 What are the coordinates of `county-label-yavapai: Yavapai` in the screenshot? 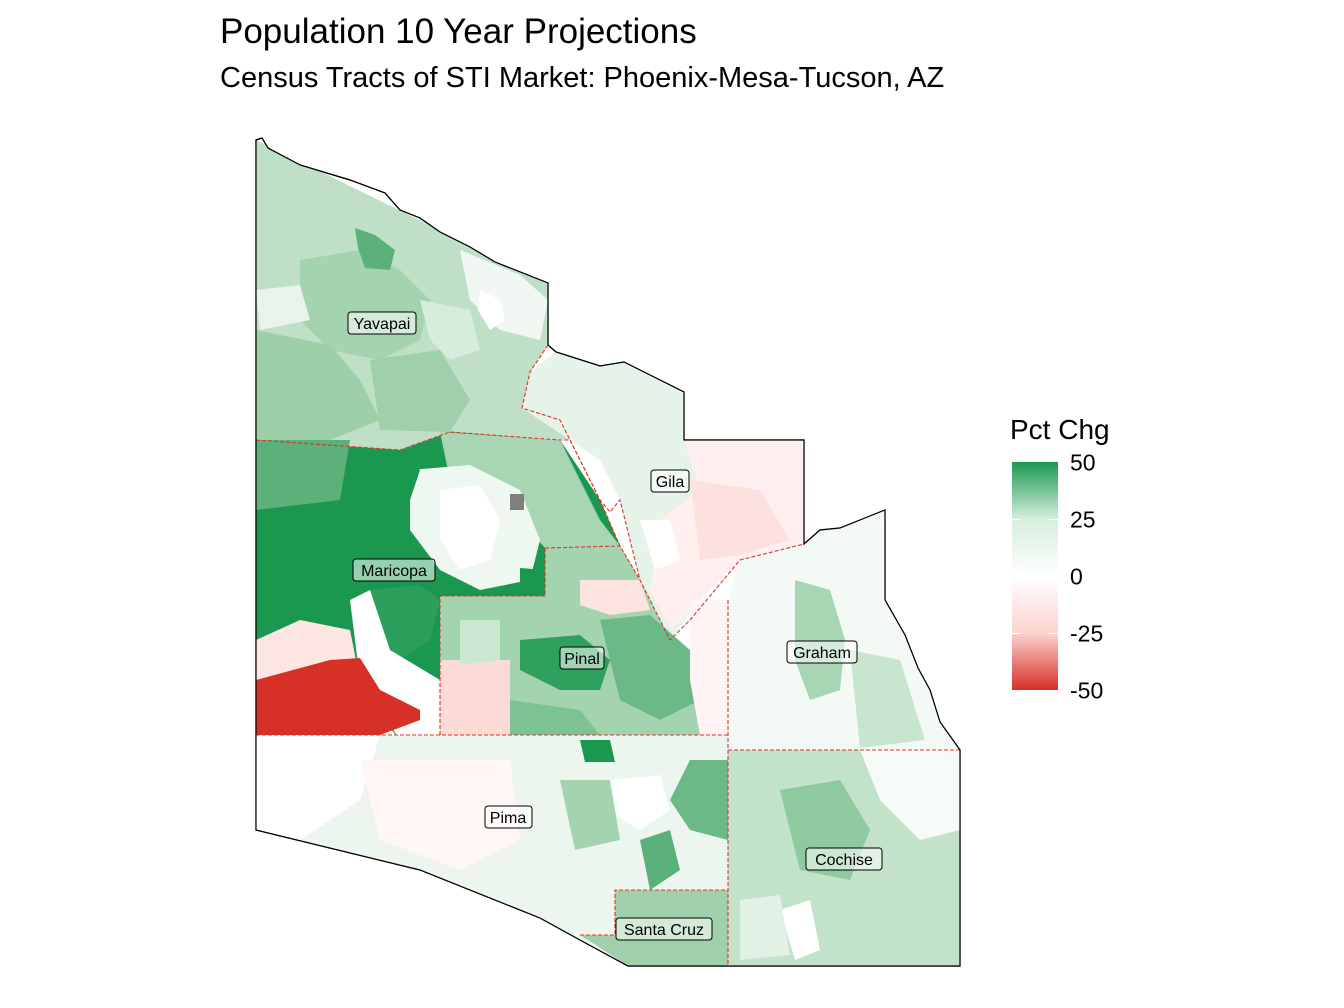 It's located at (382, 323).